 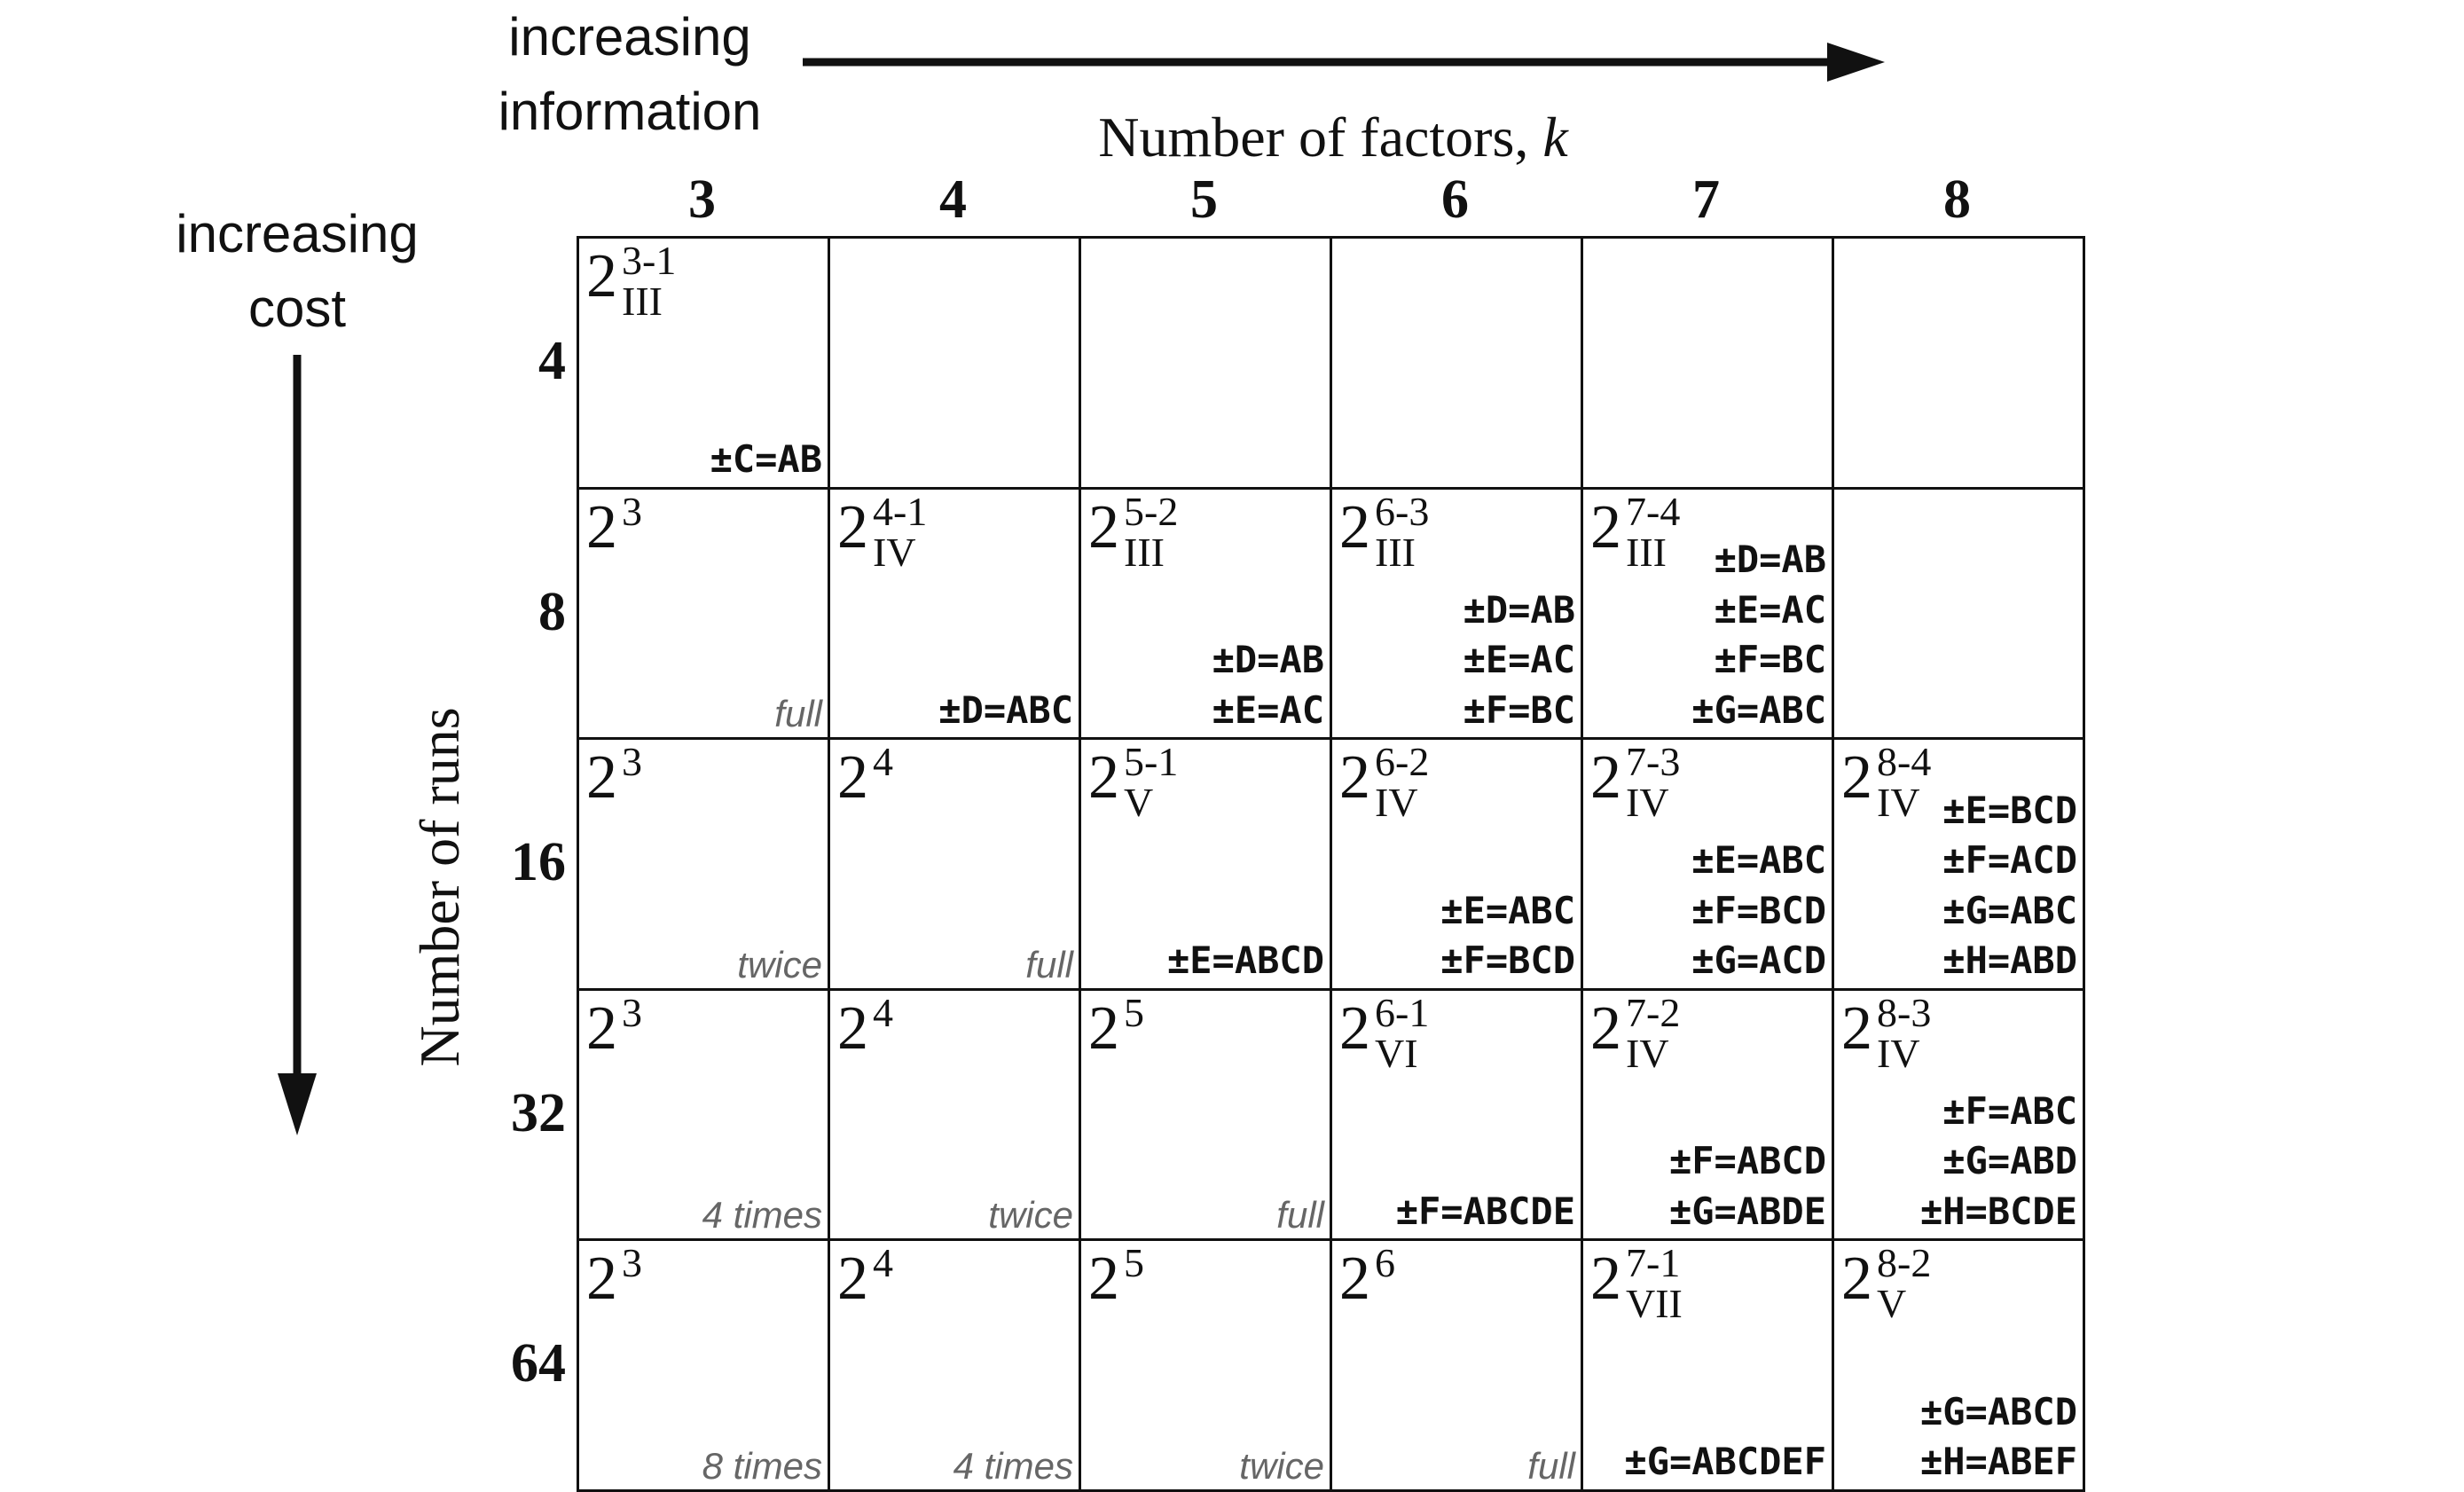 I want to click on cell-runs-64-factors-7: 2 7-1 VII ±G=ABCDEF, so click(x=1708, y=1366).